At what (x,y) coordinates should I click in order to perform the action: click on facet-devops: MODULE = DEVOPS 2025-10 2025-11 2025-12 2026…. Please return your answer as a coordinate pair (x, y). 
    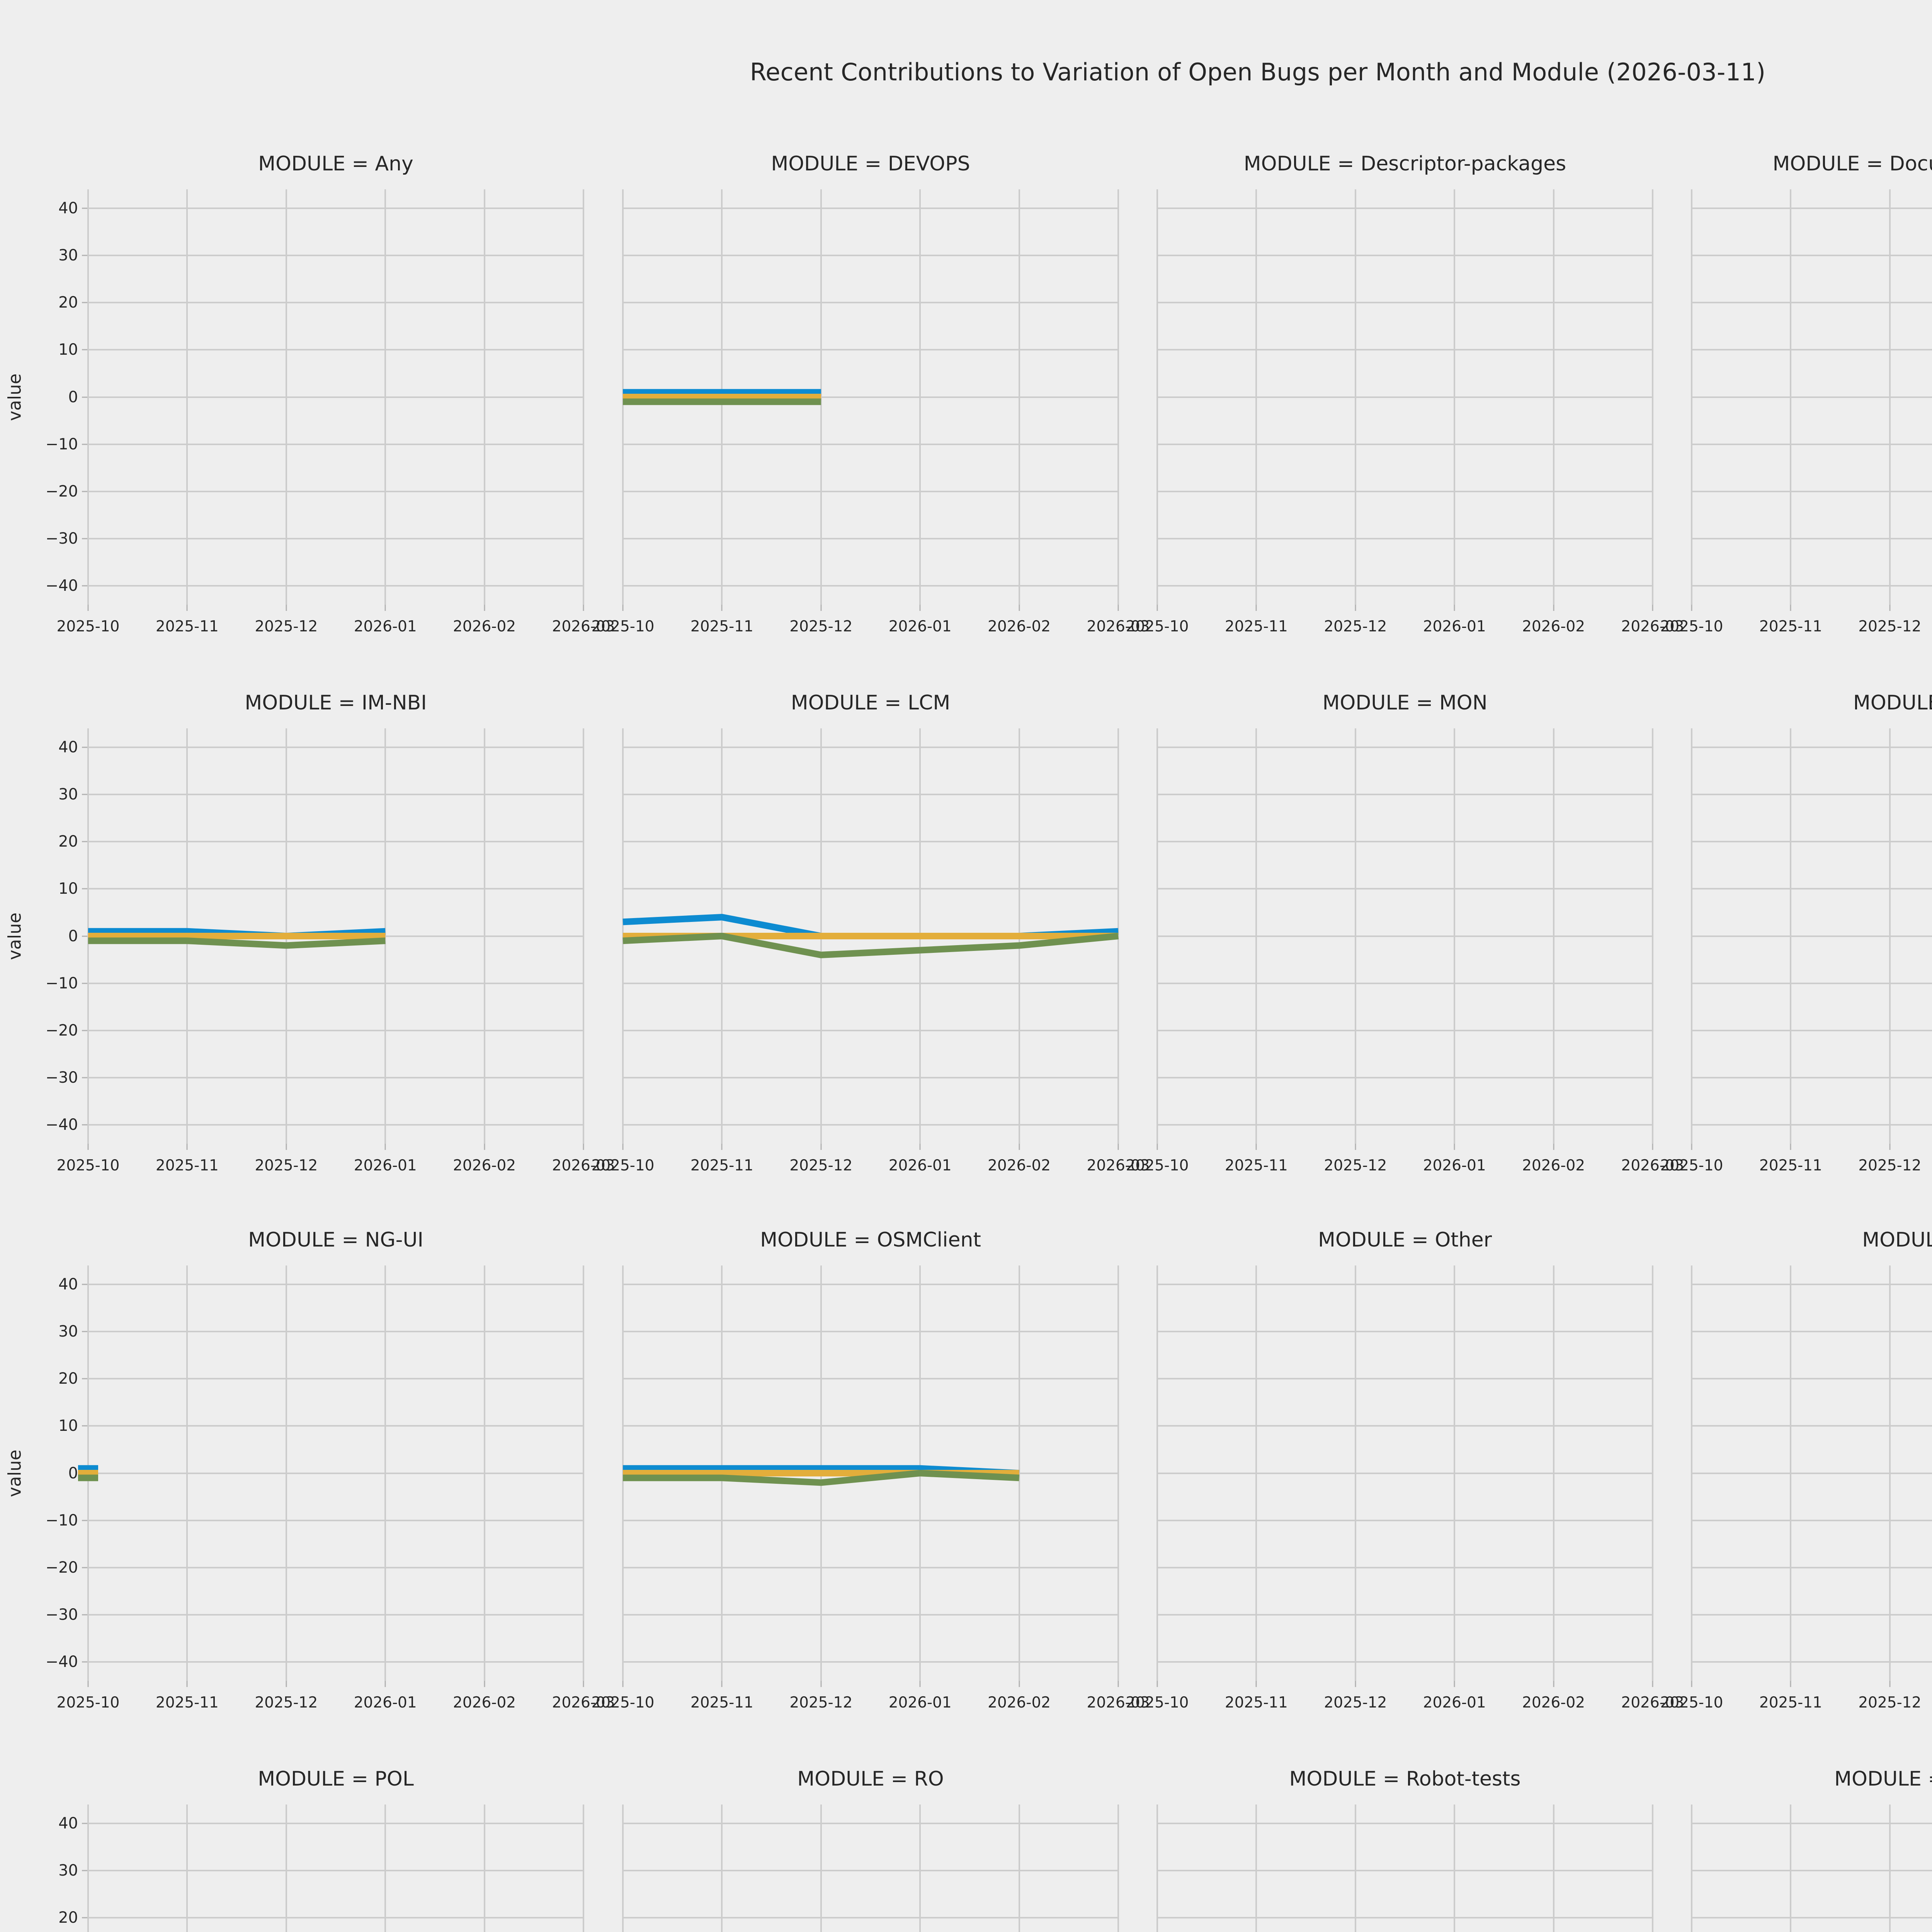
    Looking at the image, I should click on (871, 410).